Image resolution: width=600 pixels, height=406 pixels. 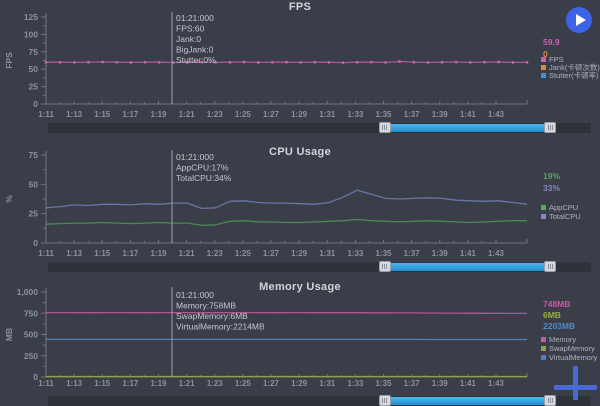 I want to click on y-tick-label: 50, so click(x=34, y=69).